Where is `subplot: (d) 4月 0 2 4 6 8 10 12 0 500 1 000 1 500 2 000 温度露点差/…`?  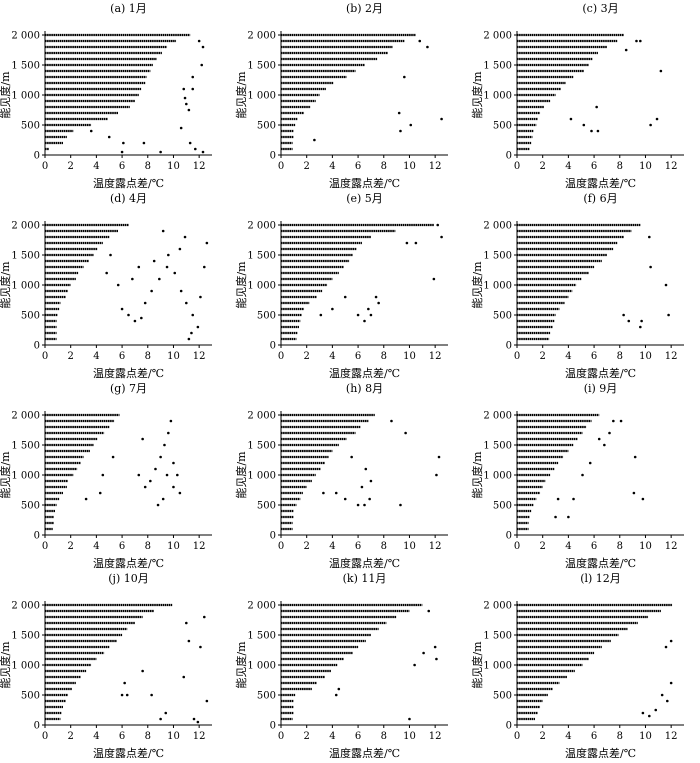 subplot: (d) 4月 0 2 4 6 8 10 12 0 500 1 000 1 500 2 000 温度露点差/… is located at coordinates (106, 286).